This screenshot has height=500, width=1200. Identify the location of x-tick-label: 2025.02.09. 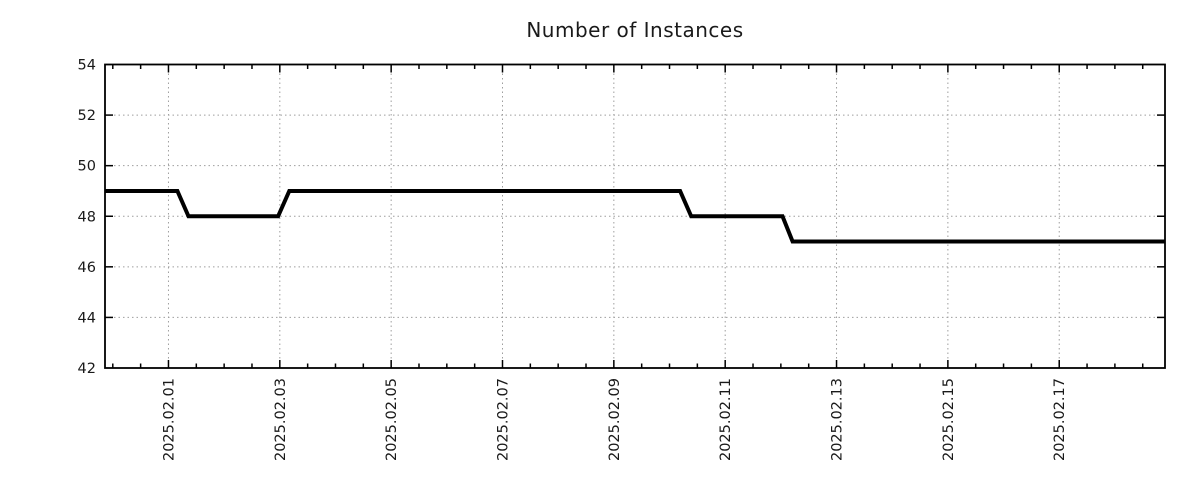
(615, 419).